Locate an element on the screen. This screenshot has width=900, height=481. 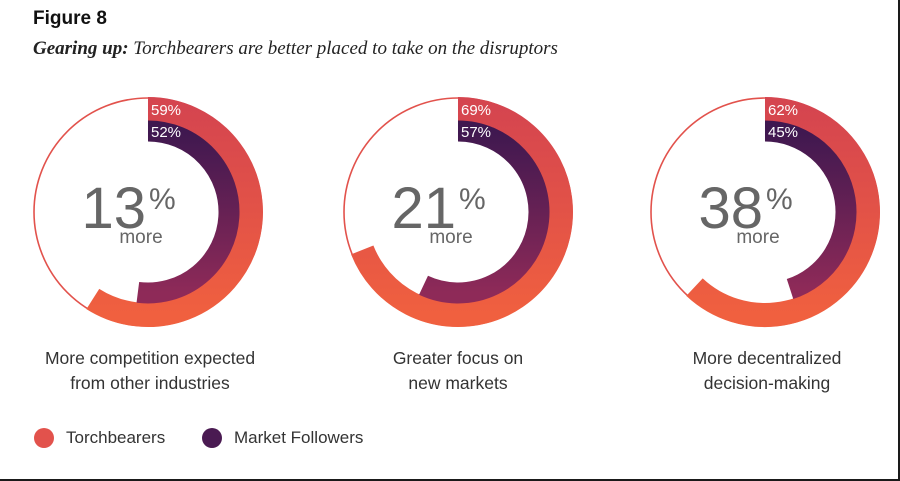
donut-3: 62% 45% 38 % more is located at coordinates (765, 212).